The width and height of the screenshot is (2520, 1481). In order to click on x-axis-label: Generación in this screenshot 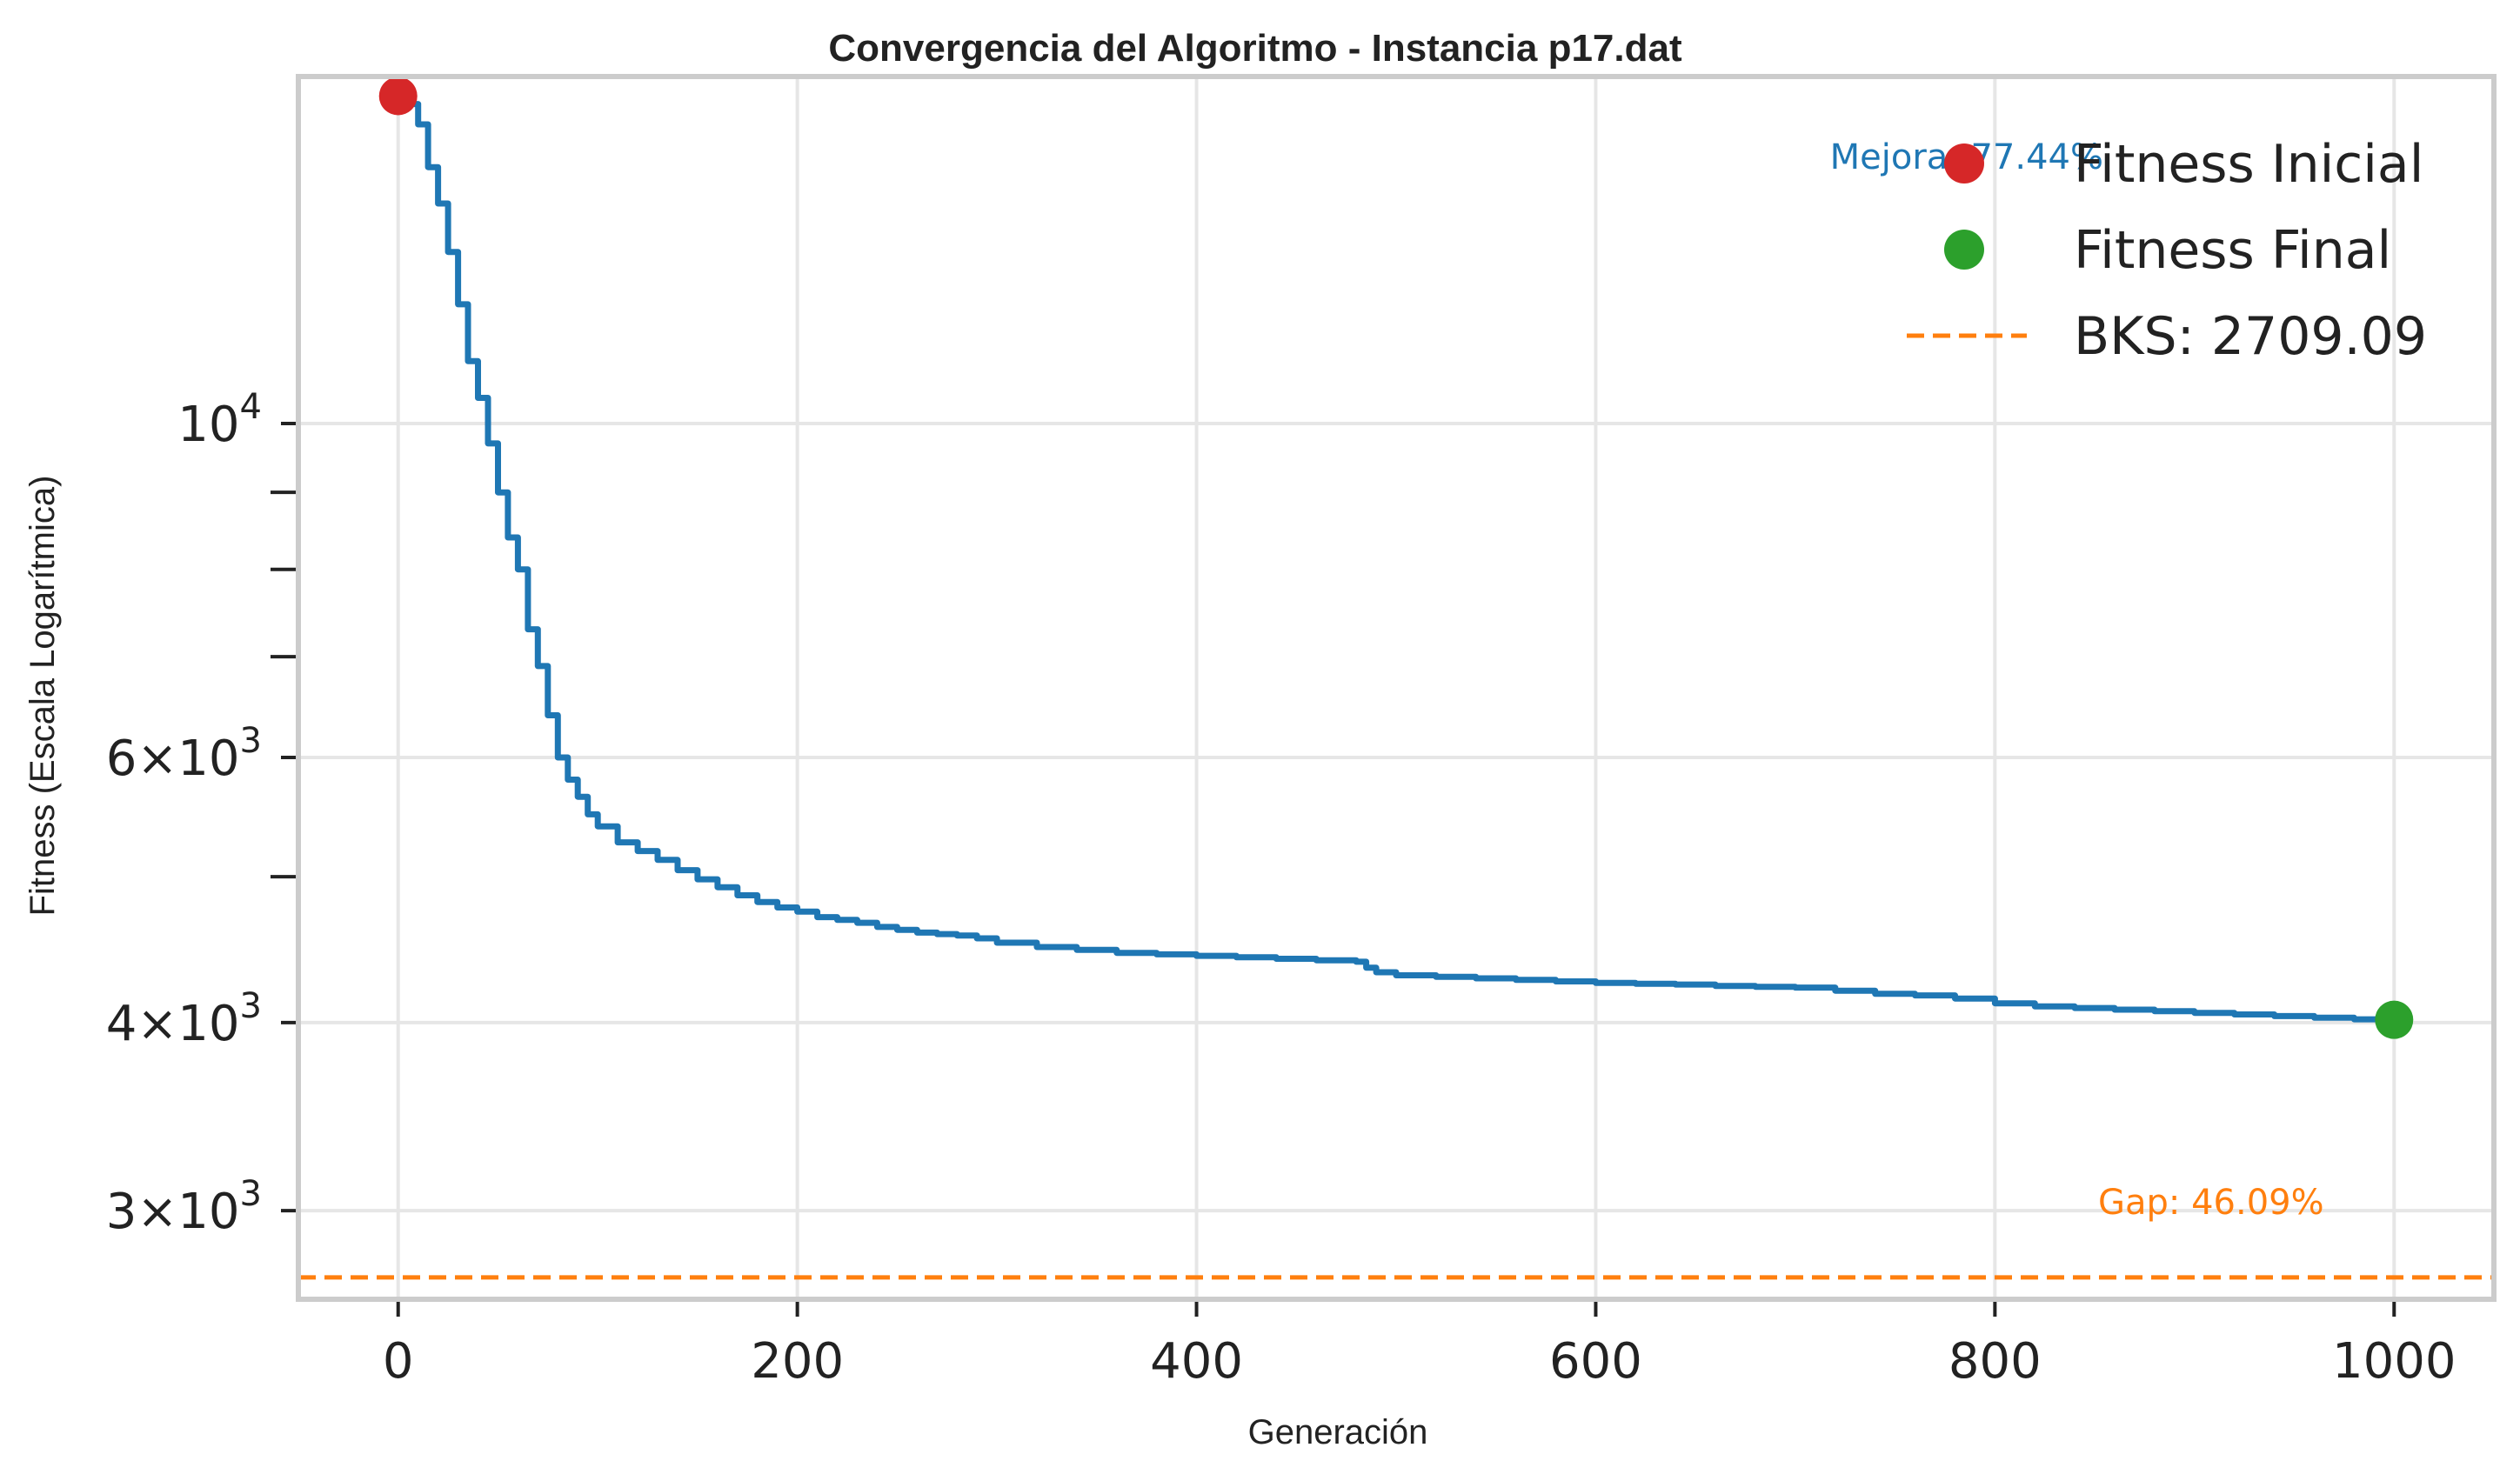, I will do `click(1338, 1432)`.